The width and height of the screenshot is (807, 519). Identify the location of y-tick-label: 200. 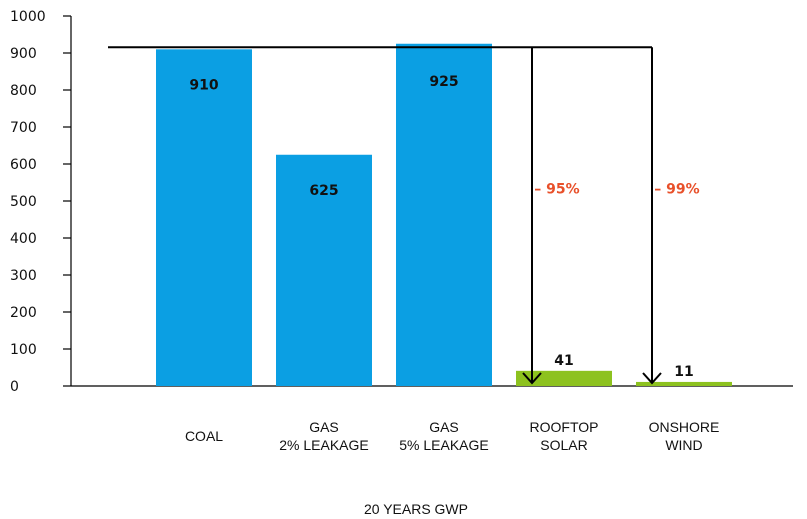
(23, 313).